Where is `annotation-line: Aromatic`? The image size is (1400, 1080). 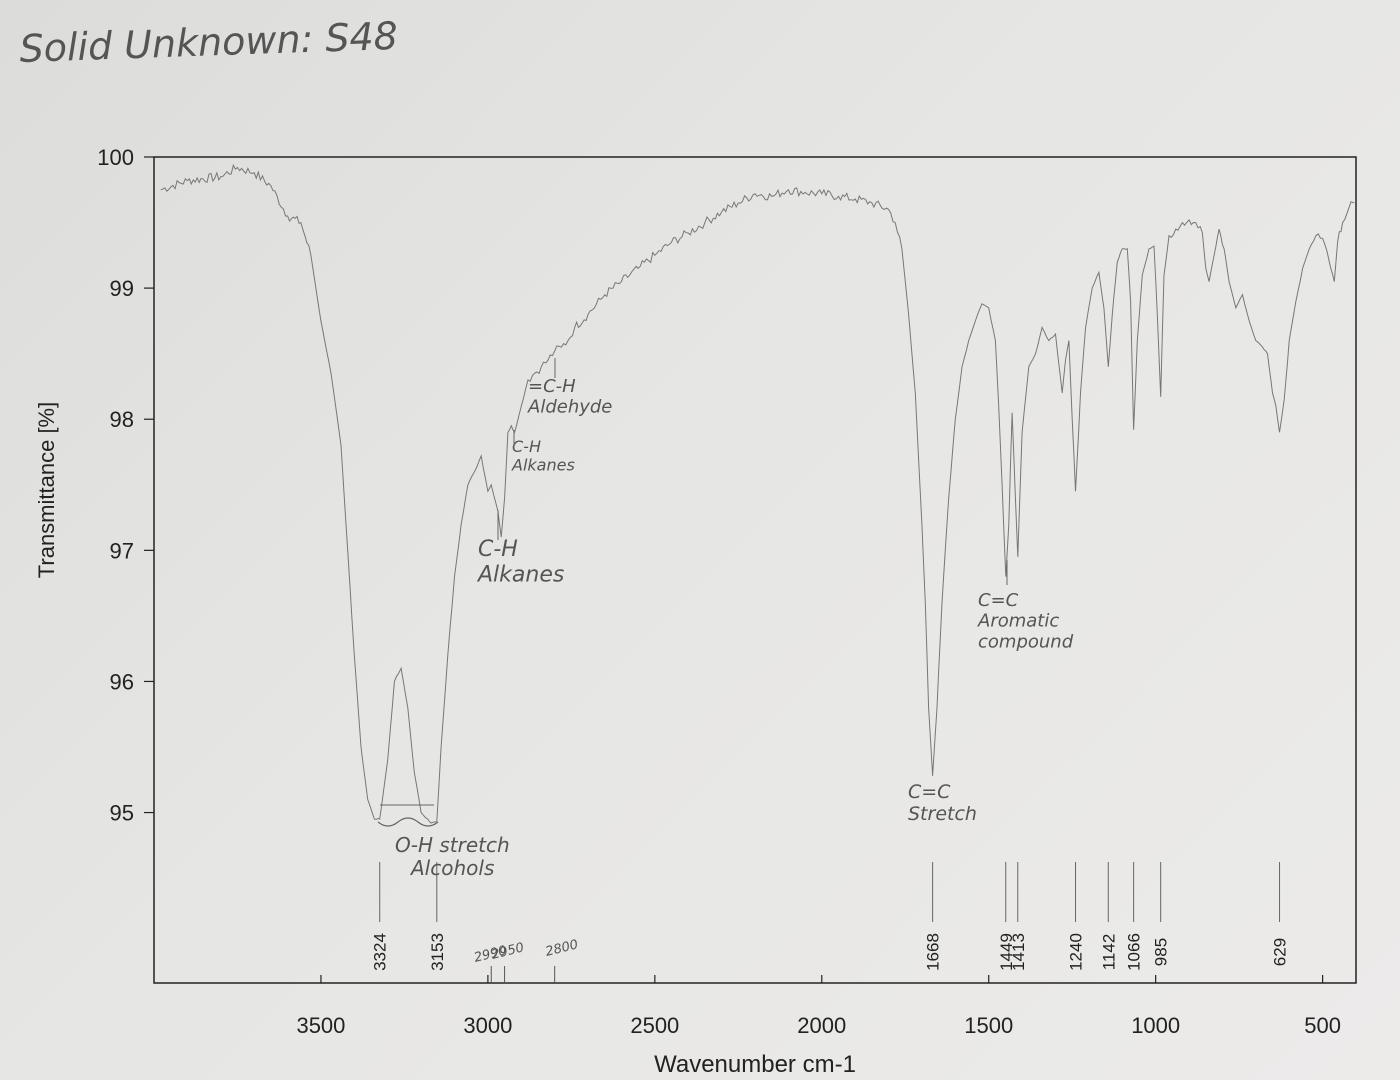 annotation-line: Aromatic is located at coordinates (1018, 621).